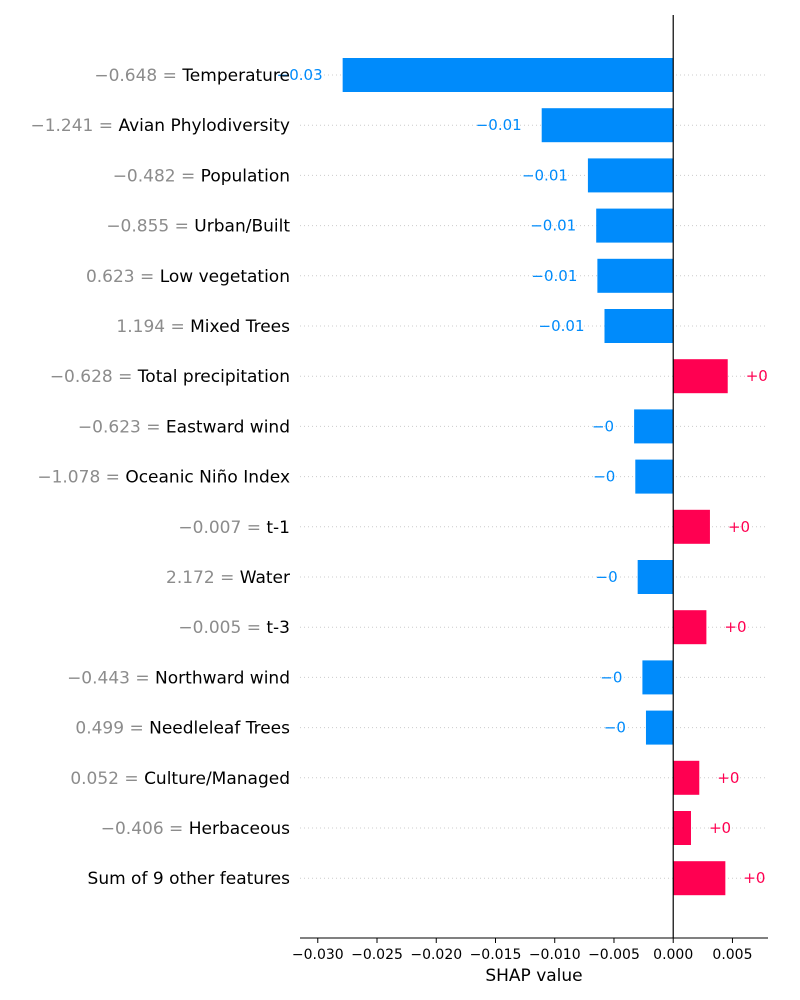  What do you see at coordinates (137, 227) in the screenshot?
I see `feature-value: −0.855` at bounding box center [137, 227].